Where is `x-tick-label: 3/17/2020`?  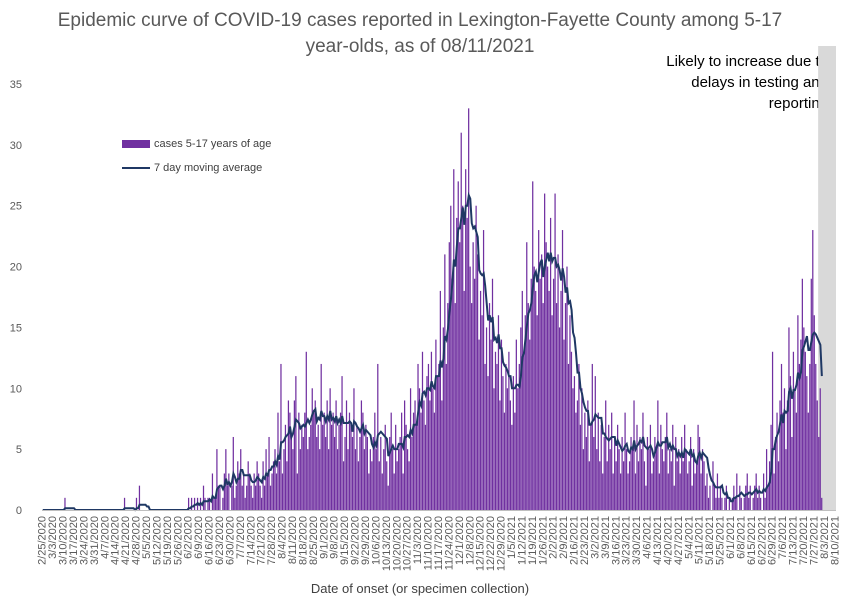
x-tick-label: 3/17/2020 is located at coordinates (74, 540).